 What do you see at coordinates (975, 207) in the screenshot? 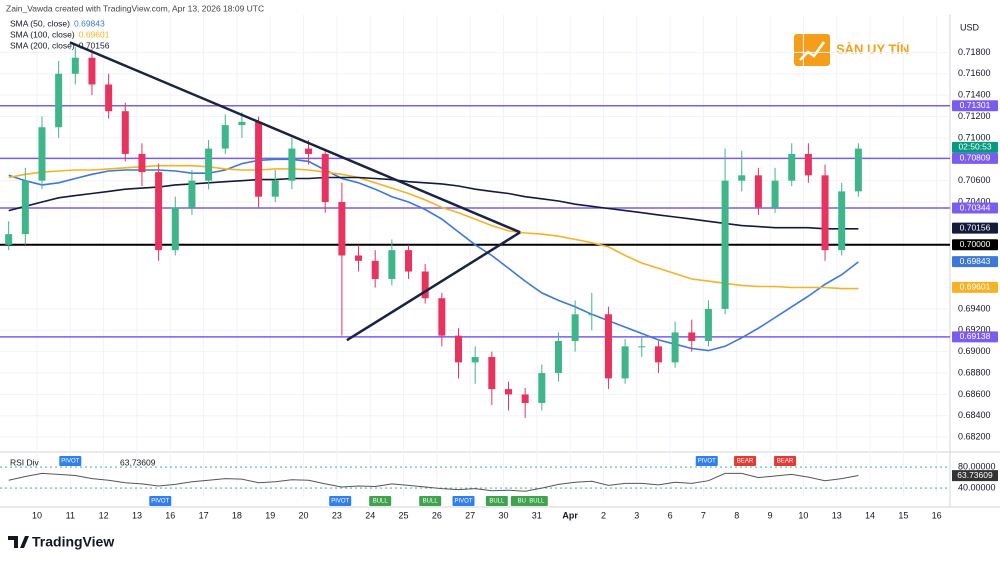
I see `level-badge-text: 0.70344` at bounding box center [975, 207].